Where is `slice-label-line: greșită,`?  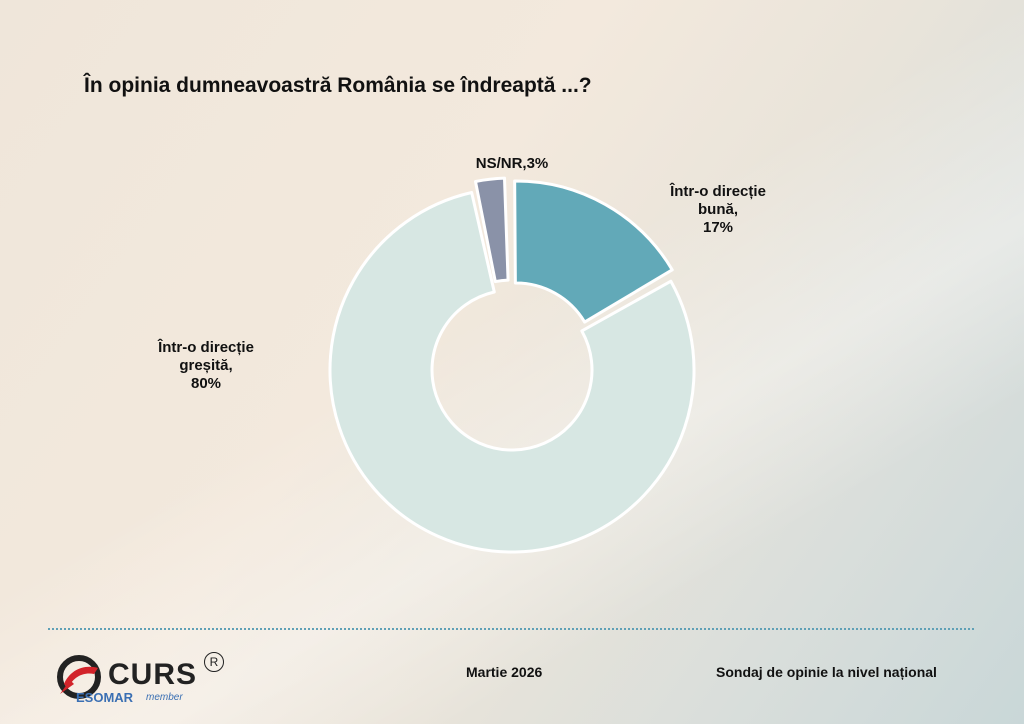 slice-label-line: greșită, is located at coordinates (205, 365).